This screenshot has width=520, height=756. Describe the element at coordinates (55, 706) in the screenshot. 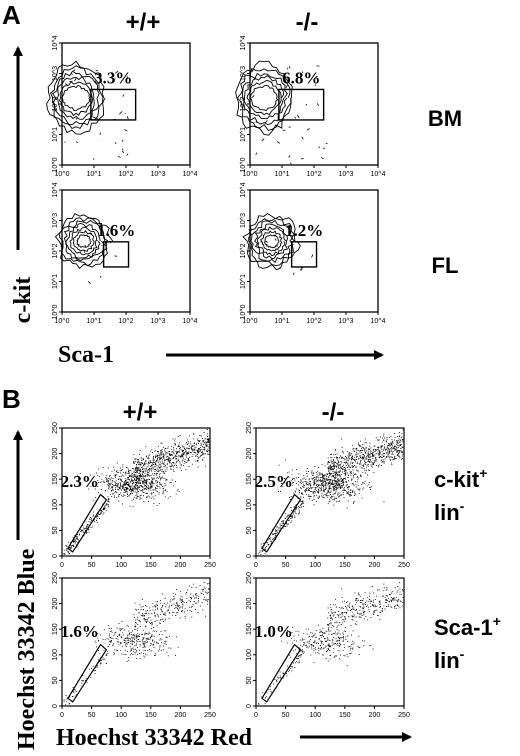

I see `y-tick-label: 0` at that location.